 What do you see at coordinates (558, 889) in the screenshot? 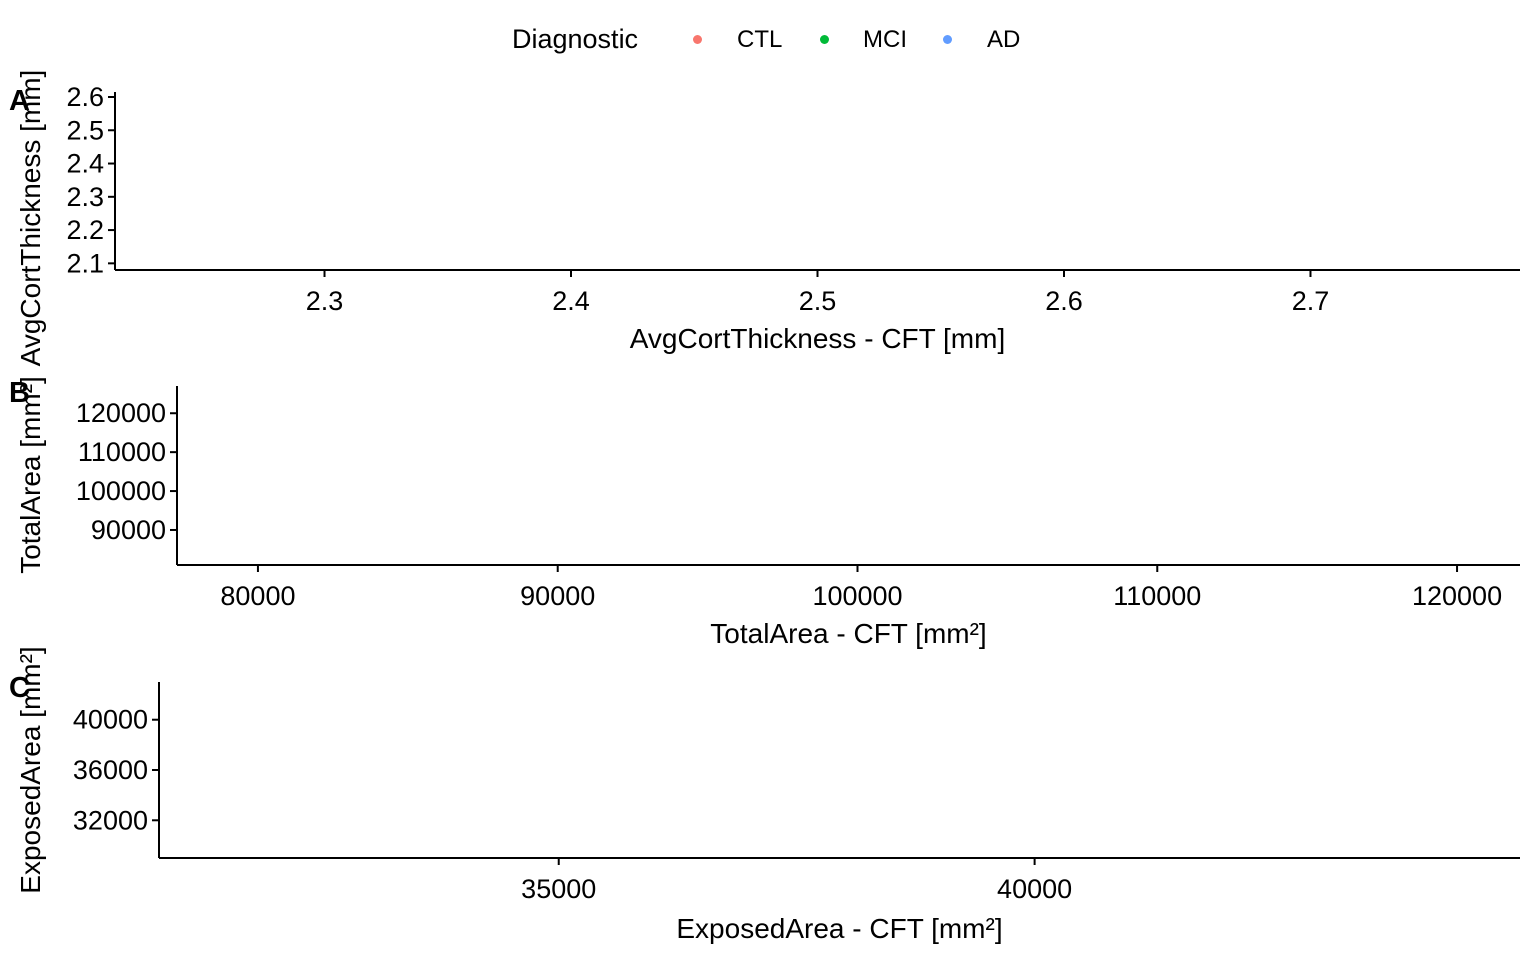
I see `panel-c-x-tick-label: 35000` at bounding box center [558, 889].